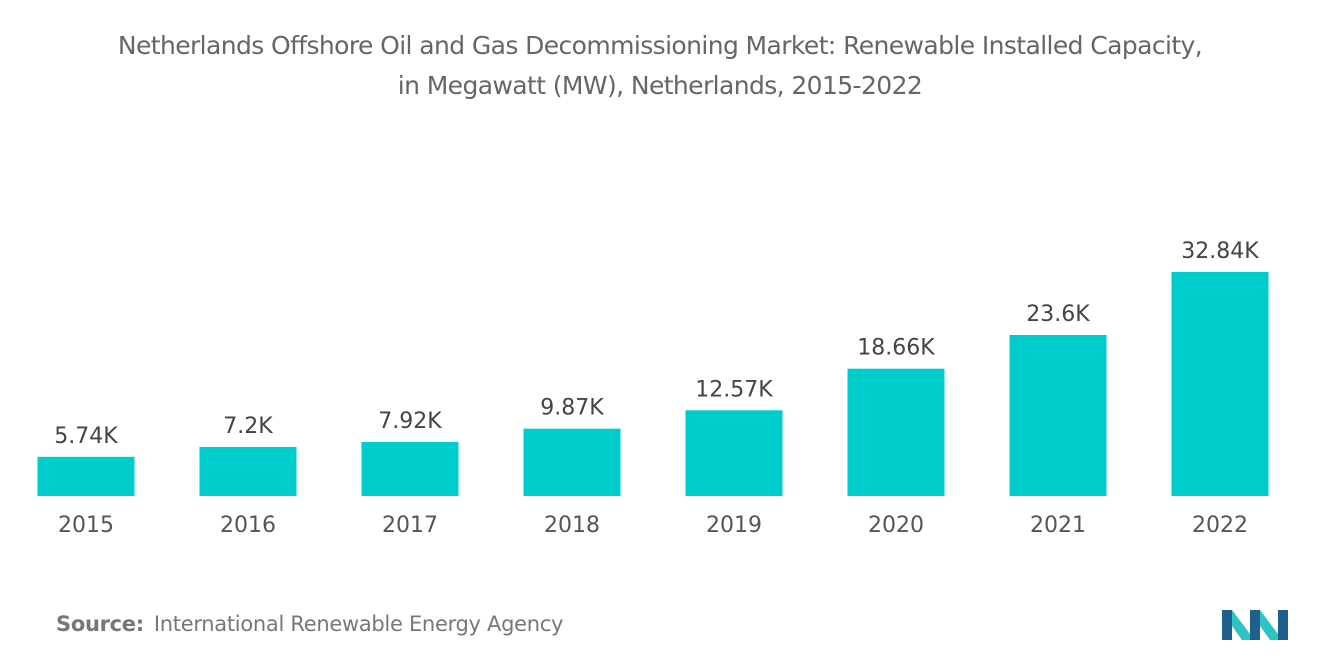 Image resolution: width=1320 pixels, height=665 pixels. Describe the element at coordinates (1220, 384) in the screenshot. I see `bar-2022` at that location.